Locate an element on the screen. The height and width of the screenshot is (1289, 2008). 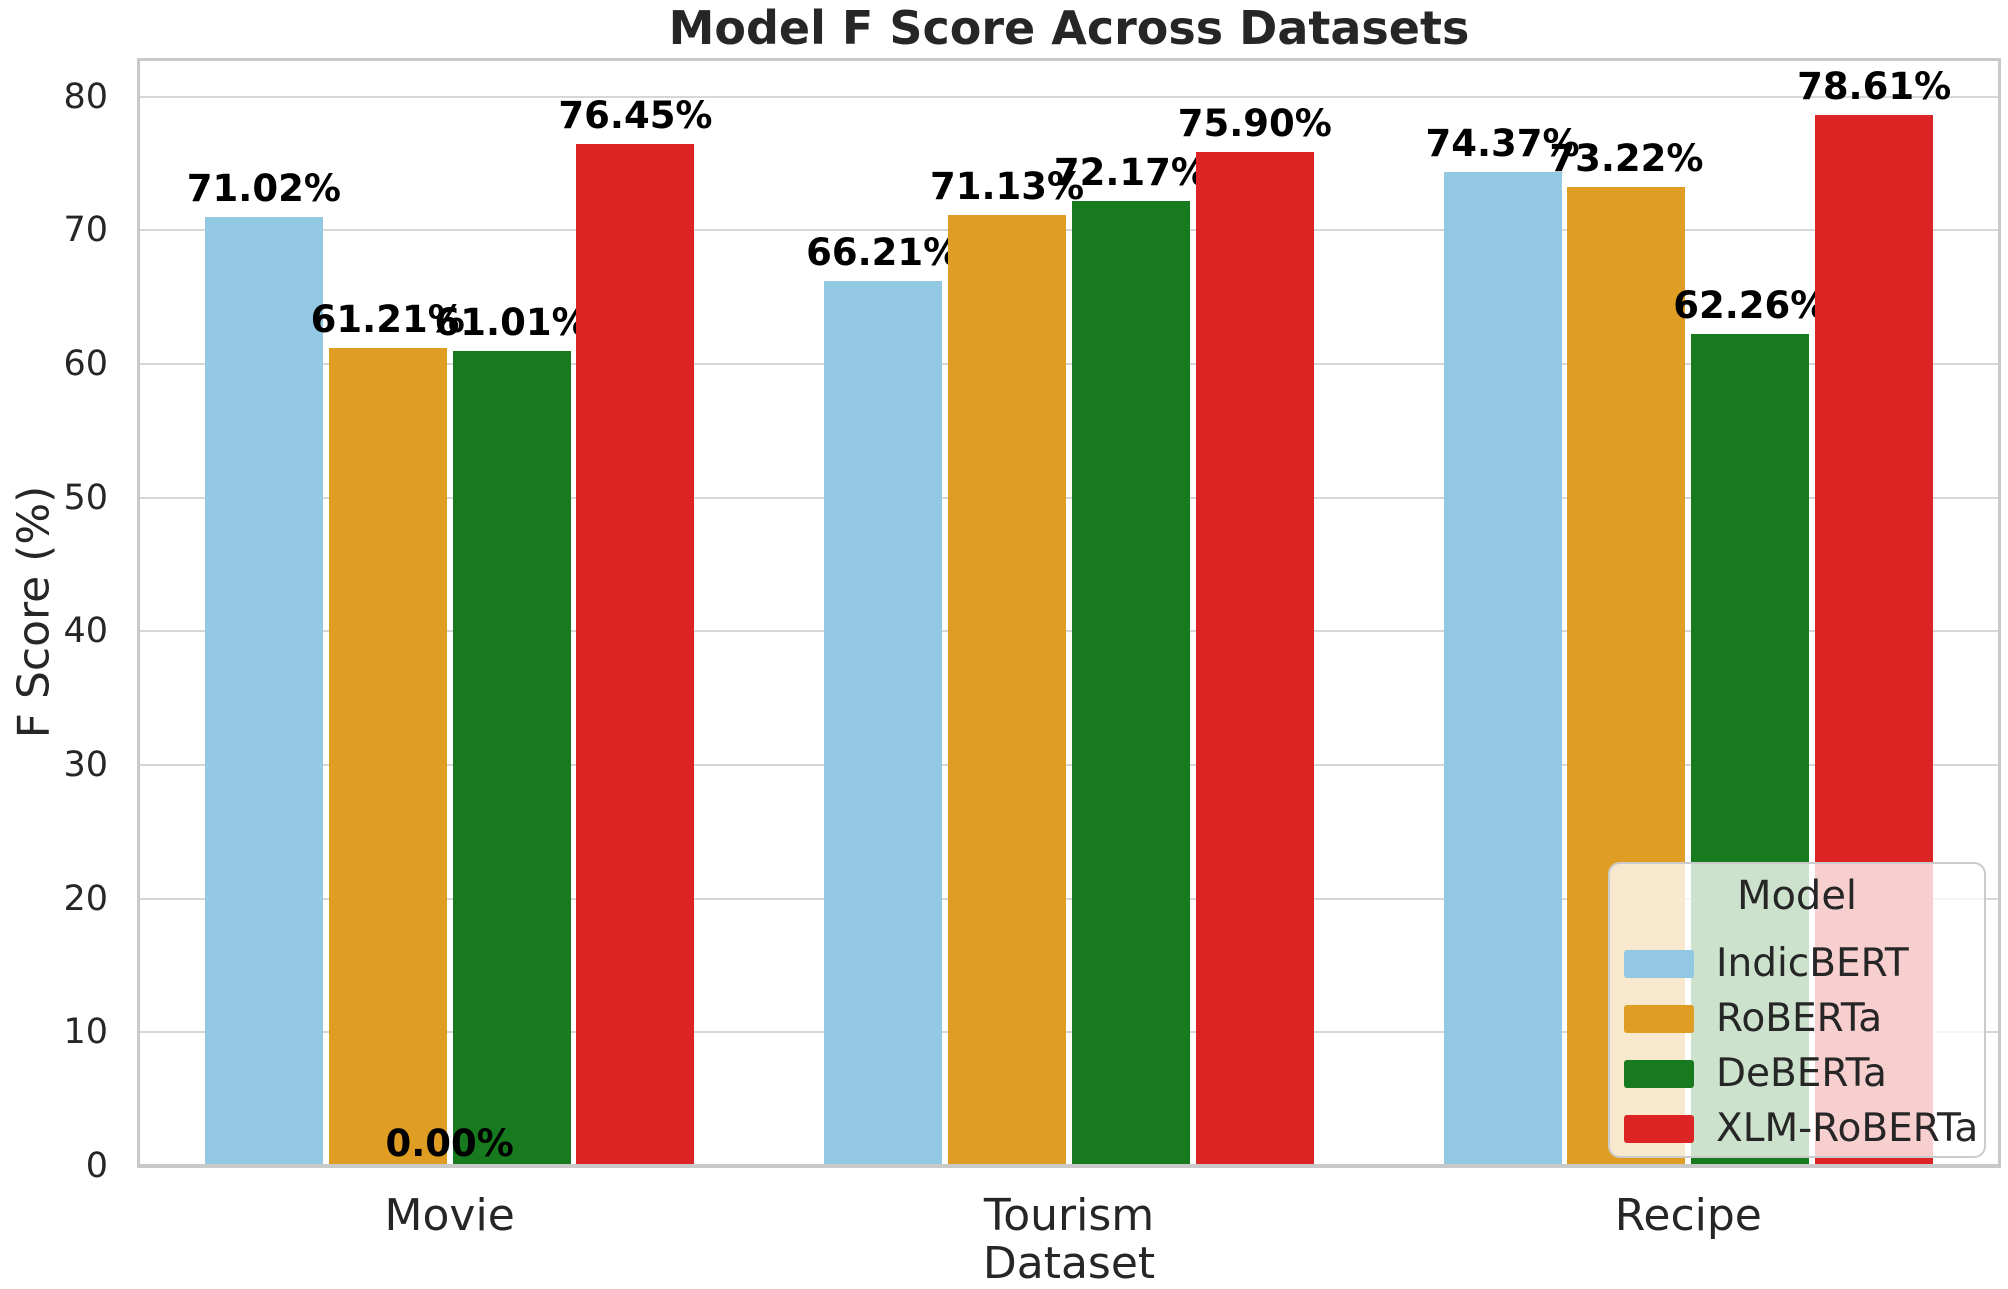
bar-value-label: 71.13% is located at coordinates (1007, 187).